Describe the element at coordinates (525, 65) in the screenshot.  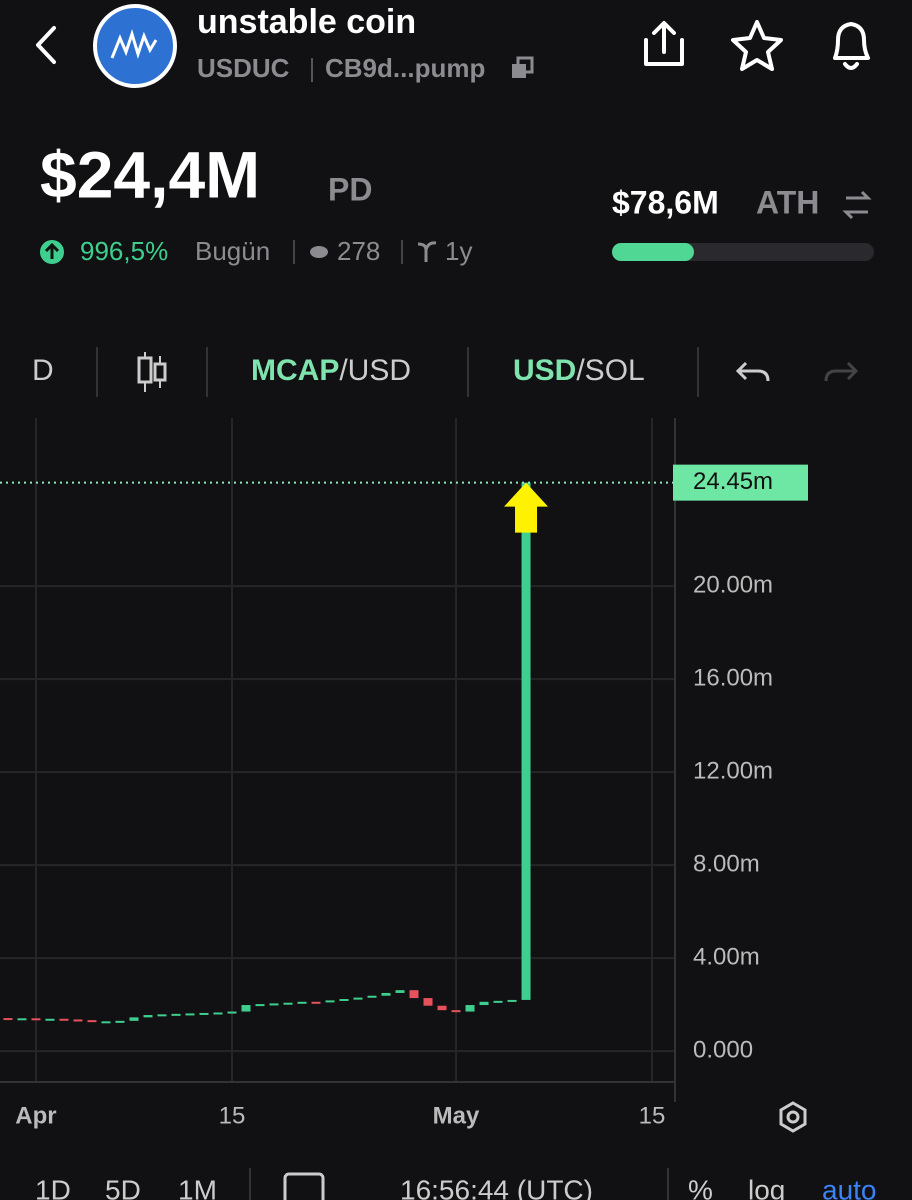
I see `copy-icon-back` at that location.